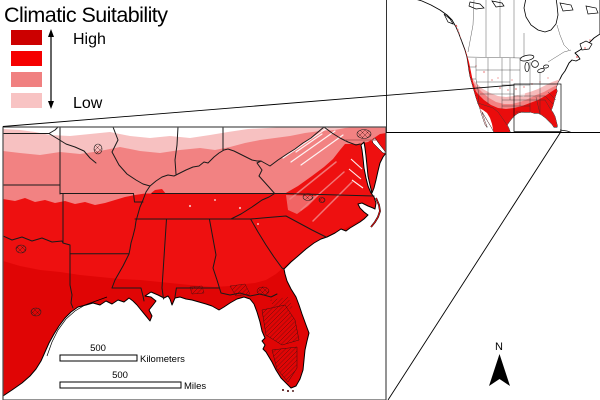 The image size is (600, 400). I want to click on svg-text: Kilometers, so click(162, 359).